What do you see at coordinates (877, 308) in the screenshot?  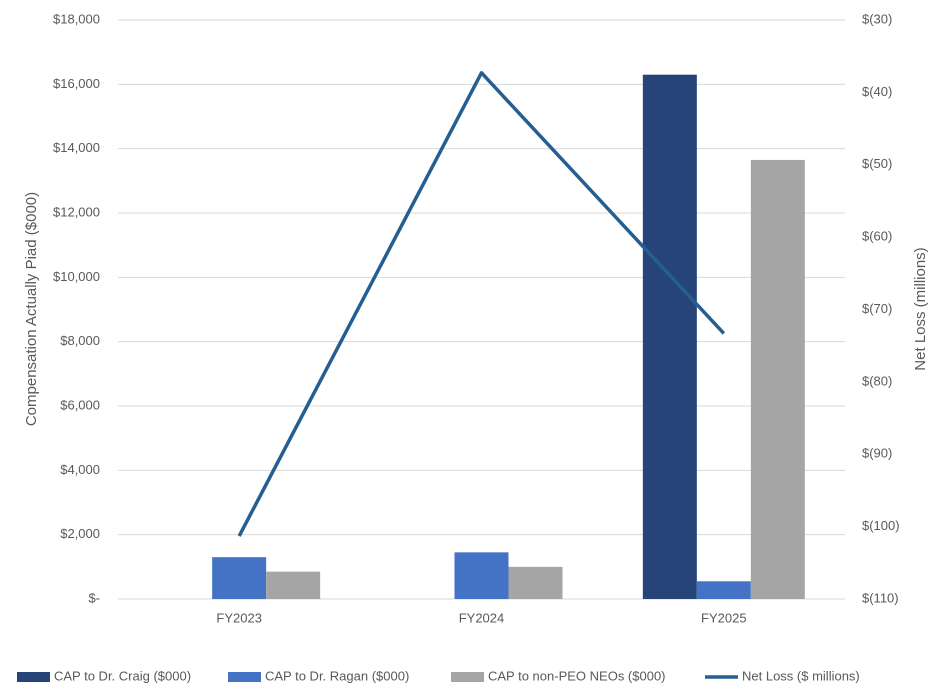 I see `y2-tick-label: $(70)` at bounding box center [877, 308].